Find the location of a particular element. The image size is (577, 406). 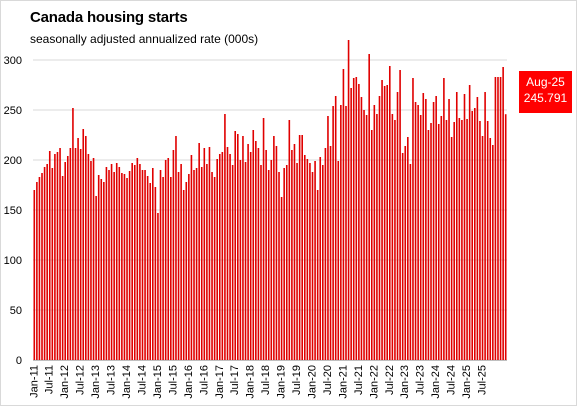

x-tick-label: Jan-25 is located at coordinates (467, 382).